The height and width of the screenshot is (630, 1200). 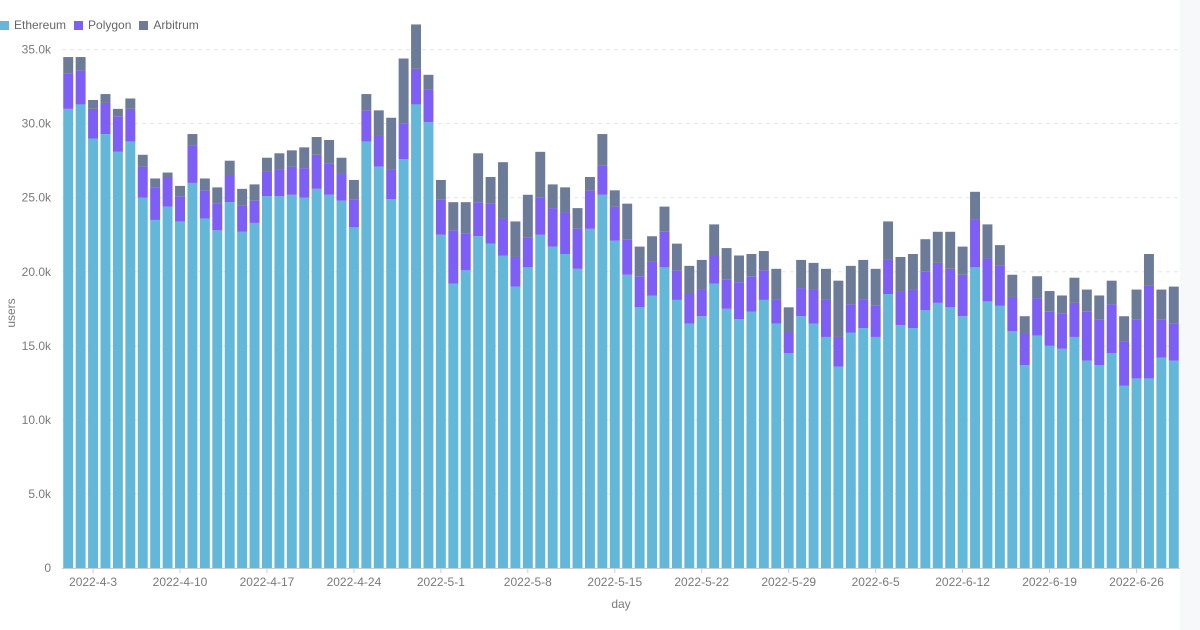 I want to click on x-tick-label: 2022-6-26, so click(x=1136, y=582).